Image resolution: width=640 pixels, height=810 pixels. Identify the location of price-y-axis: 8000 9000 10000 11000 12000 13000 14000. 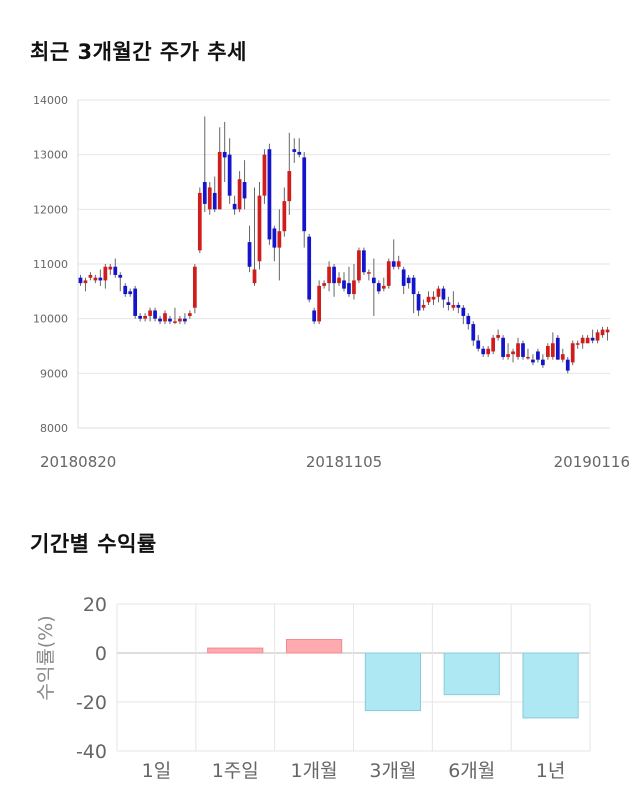
(50, 264).